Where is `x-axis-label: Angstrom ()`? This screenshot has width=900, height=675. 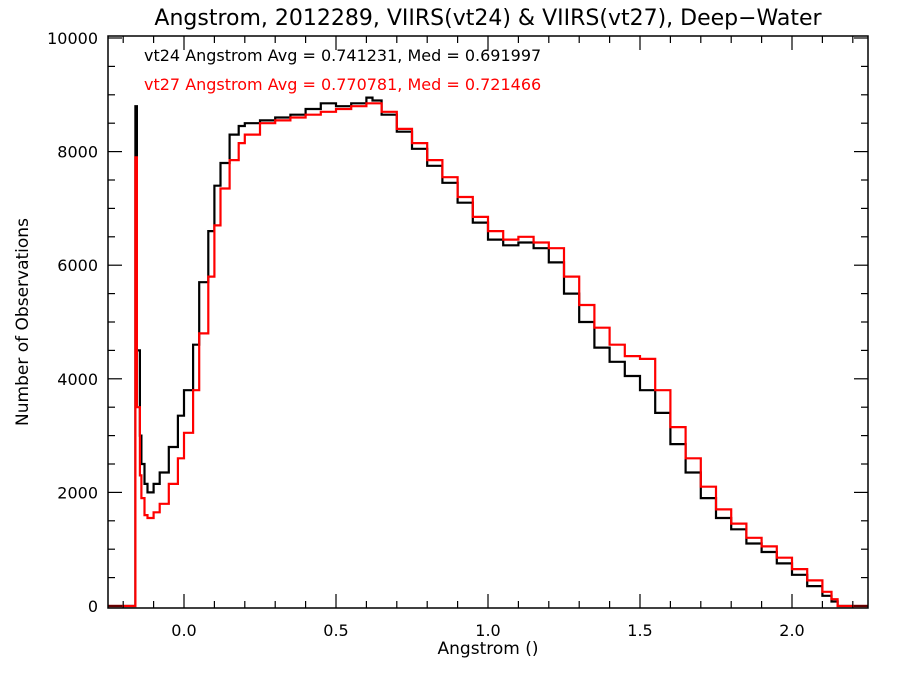 x-axis-label: Angstrom () is located at coordinates (488, 649).